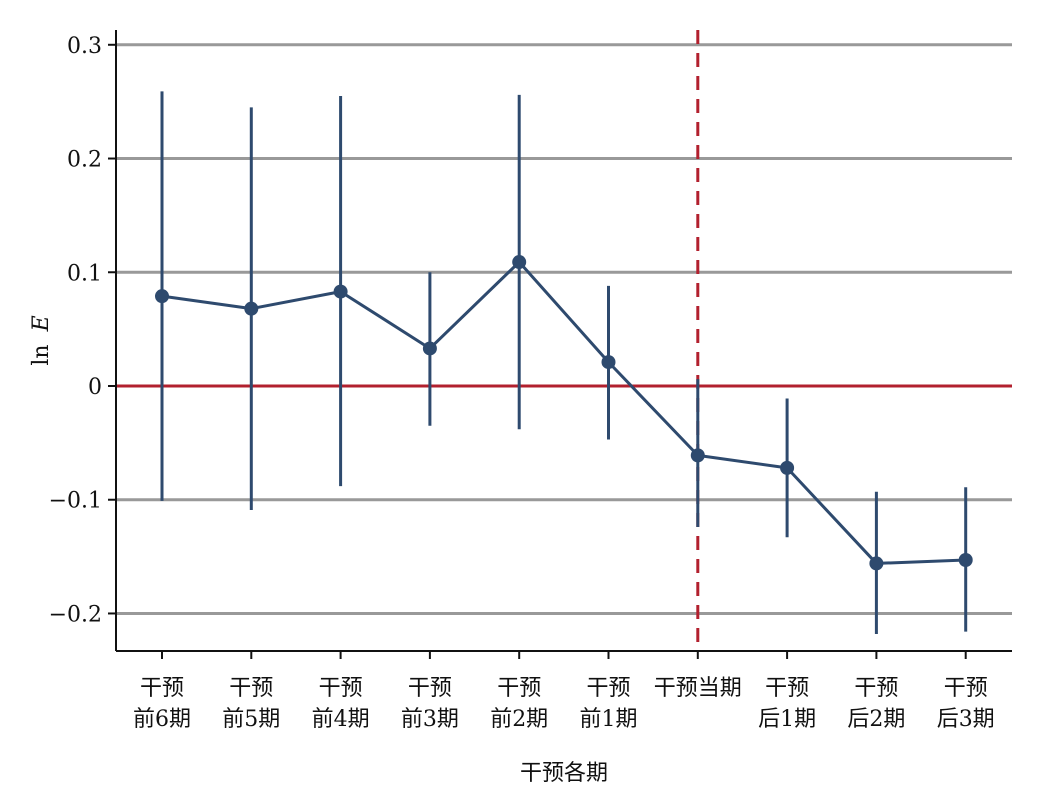  What do you see at coordinates (162, 719) in the screenshot?
I see `x-tick-label-line: 前6期` at bounding box center [162, 719].